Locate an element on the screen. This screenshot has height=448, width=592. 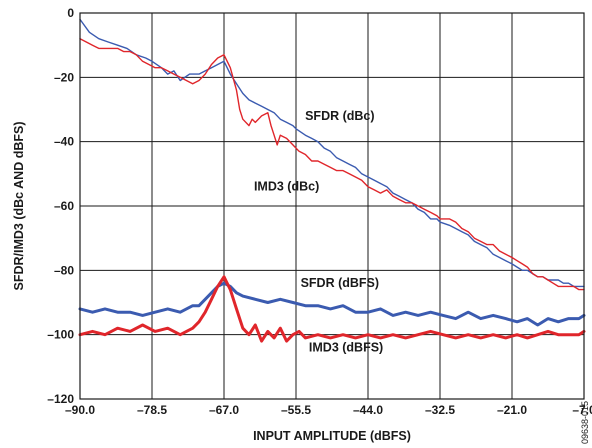
y-tick-label: –40 is located at coordinates (64, 142).